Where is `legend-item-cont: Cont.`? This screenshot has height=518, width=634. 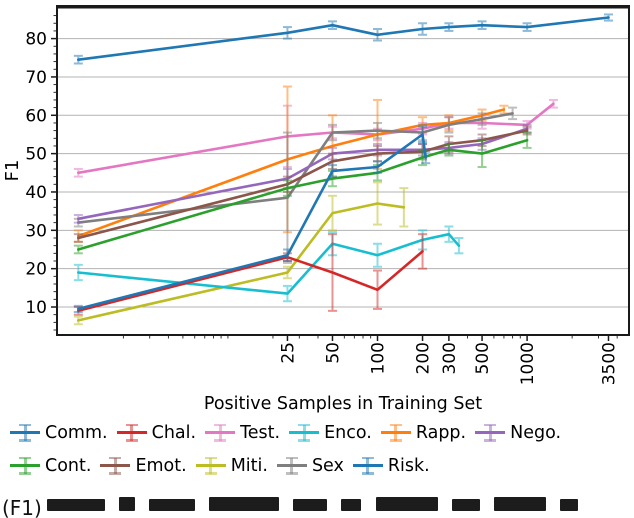
legend-item-cont: Cont. is located at coordinates (50, 466).